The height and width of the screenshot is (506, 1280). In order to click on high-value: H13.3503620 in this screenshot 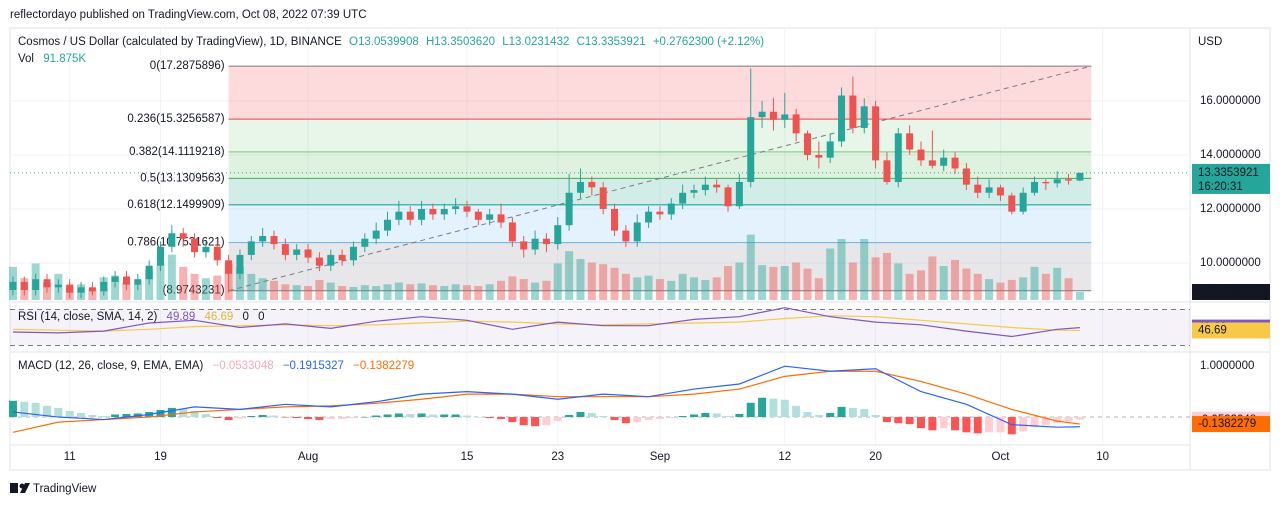, I will do `click(460, 42)`.